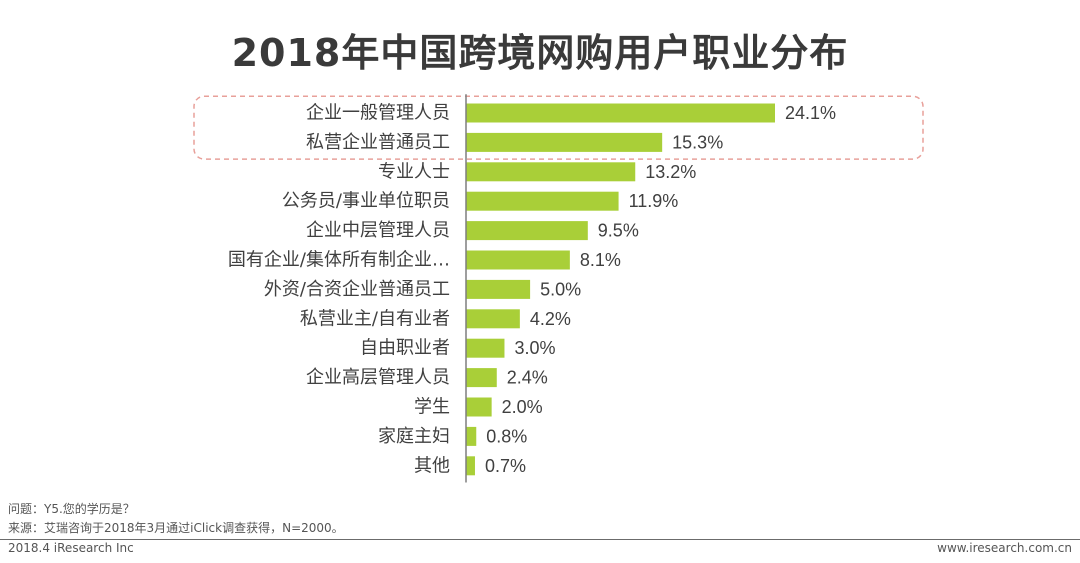  I want to click on footer-website: www.iresearch.com.cn, so click(1004, 548).